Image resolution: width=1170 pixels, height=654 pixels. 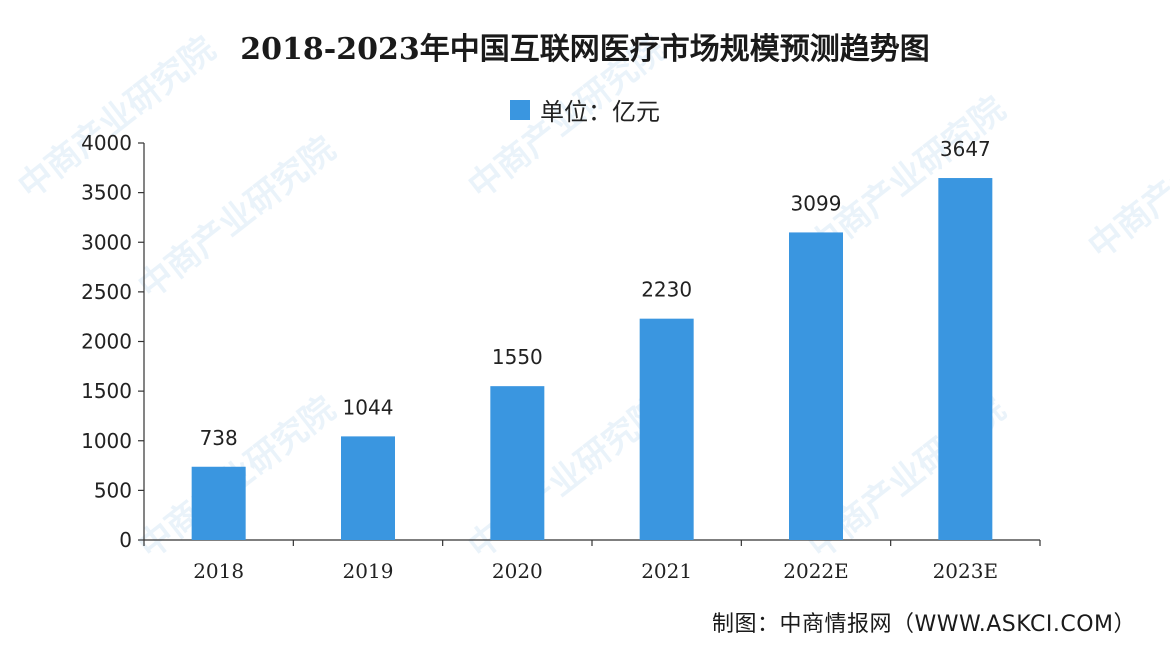 What do you see at coordinates (520, 109) in the screenshot?
I see `legend-swatch` at bounding box center [520, 109].